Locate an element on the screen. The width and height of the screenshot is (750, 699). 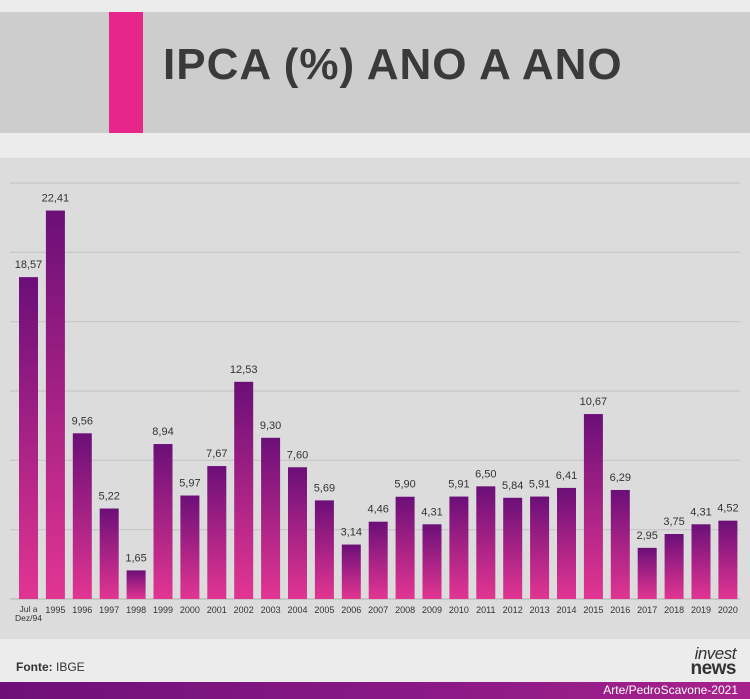
source-note: Fonte: IBGE is located at coordinates (50, 667).